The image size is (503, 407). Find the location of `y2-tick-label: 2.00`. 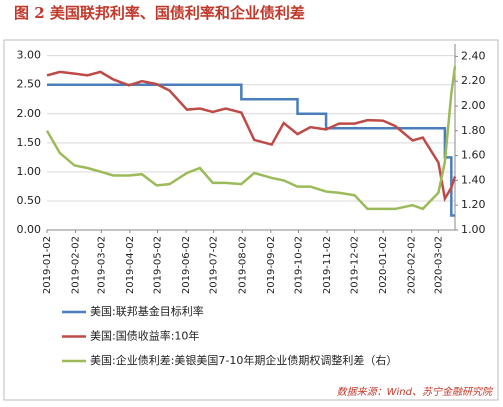

y2-tick-label: 2.00 is located at coordinates (473, 105).